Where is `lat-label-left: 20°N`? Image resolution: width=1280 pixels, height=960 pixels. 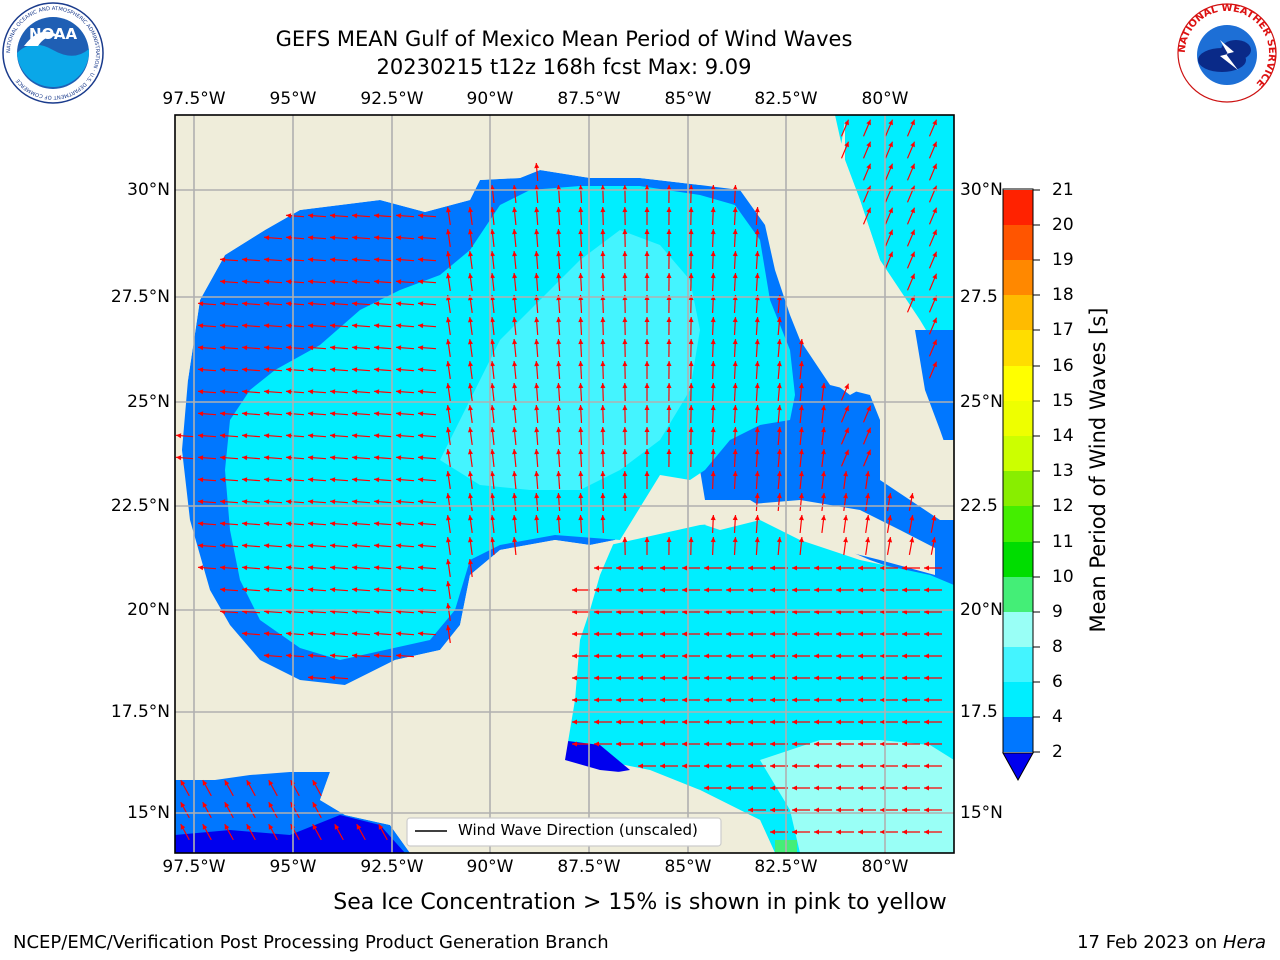
lat-label-left: 20°N is located at coordinates (148, 610).